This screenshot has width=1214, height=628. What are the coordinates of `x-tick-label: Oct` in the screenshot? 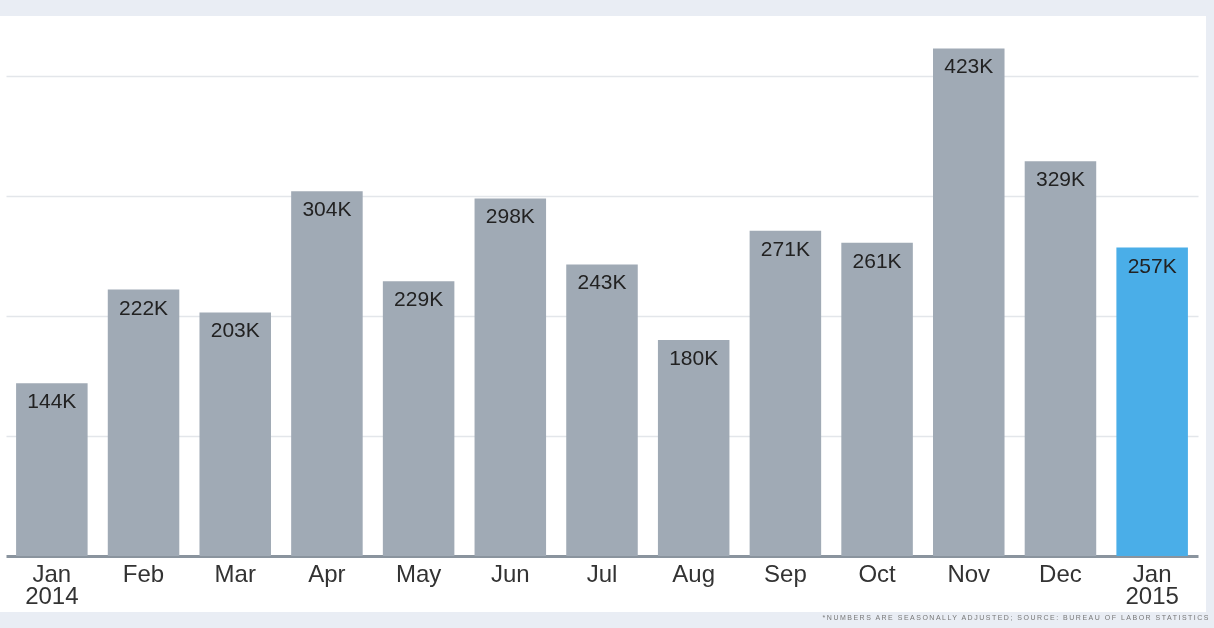 It's located at (877, 573).